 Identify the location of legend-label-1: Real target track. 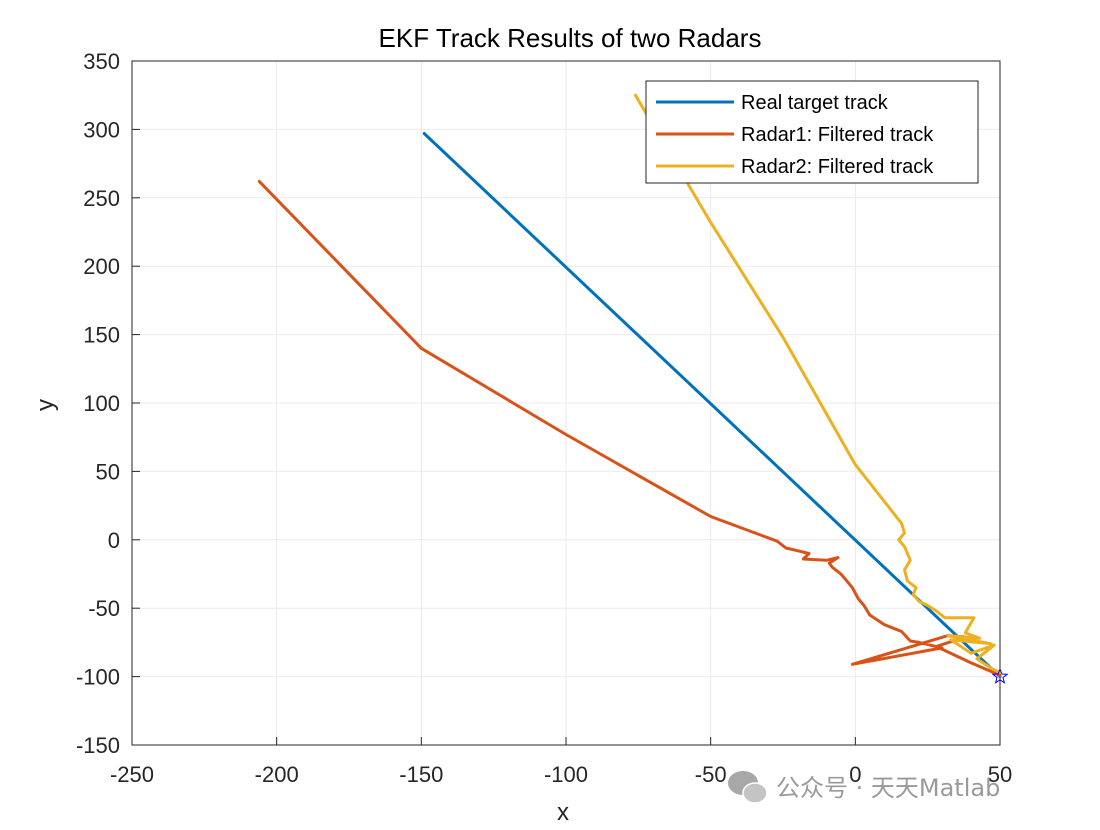
(815, 103).